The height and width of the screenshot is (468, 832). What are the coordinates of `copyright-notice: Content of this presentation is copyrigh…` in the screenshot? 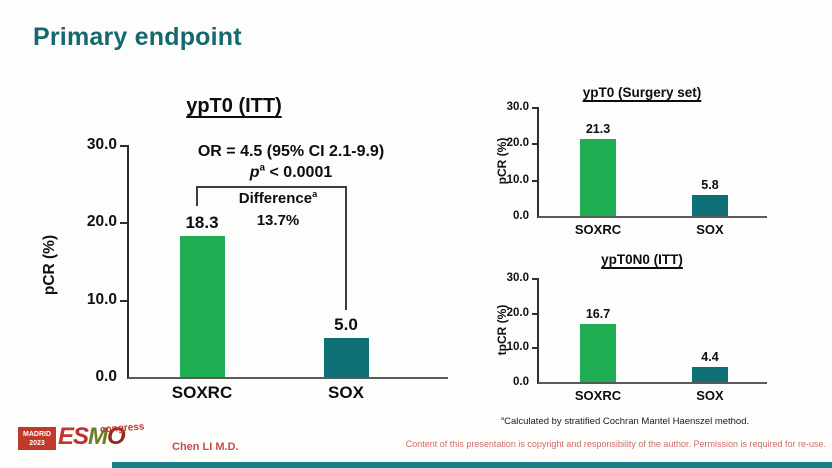 It's located at (615, 444).